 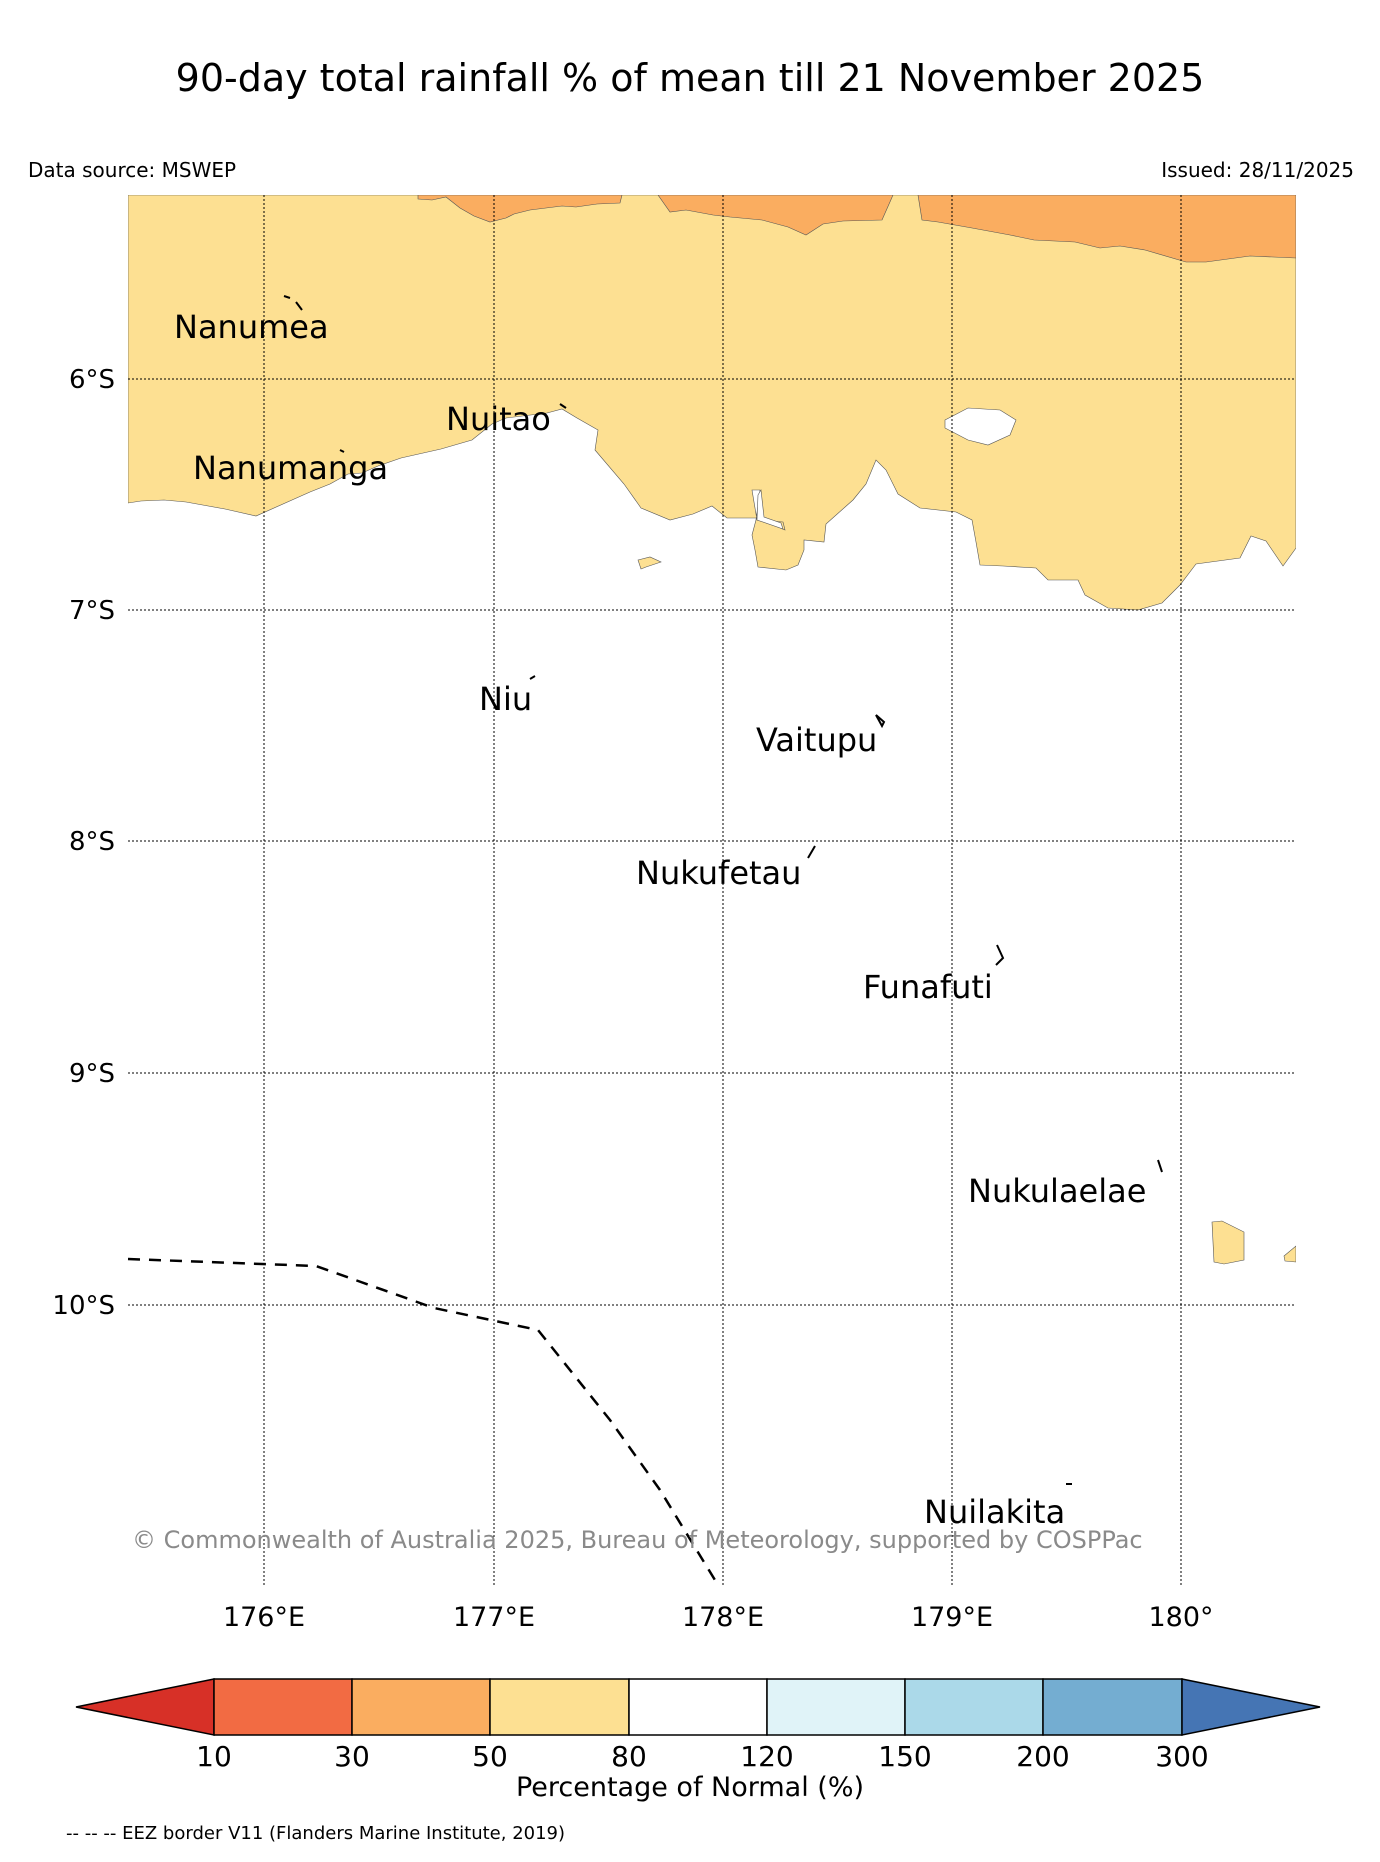 What do you see at coordinates (251, 327) in the screenshot?
I see `place-nanumea: Nanumea` at bounding box center [251, 327].